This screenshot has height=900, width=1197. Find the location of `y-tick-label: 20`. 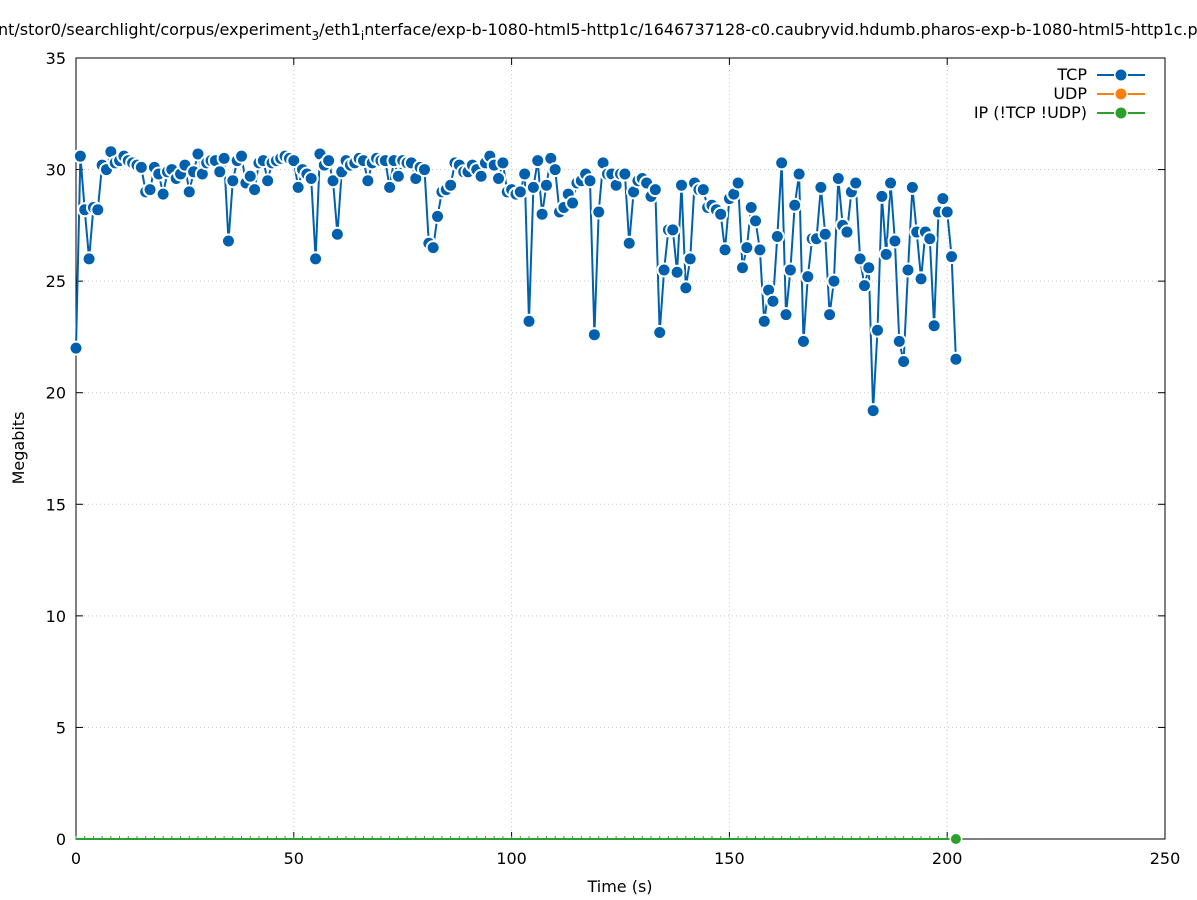

y-tick-label: 20 is located at coordinates (56, 393).